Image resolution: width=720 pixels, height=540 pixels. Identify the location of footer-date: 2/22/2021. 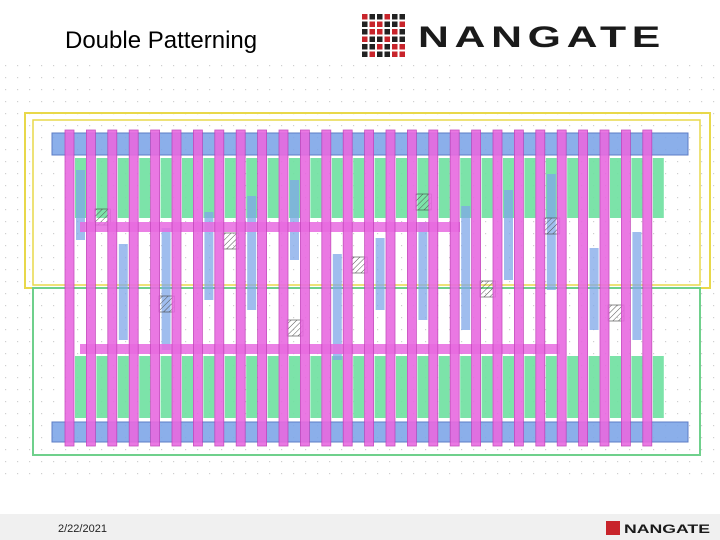
(82, 529).